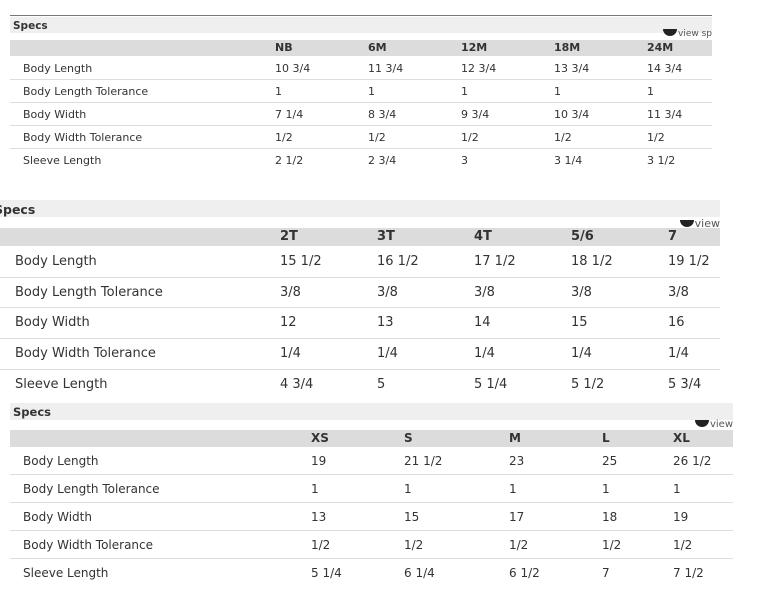  What do you see at coordinates (381, 384) in the screenshot?
I see `cell-value: 5` at bounding box center [381, 384].